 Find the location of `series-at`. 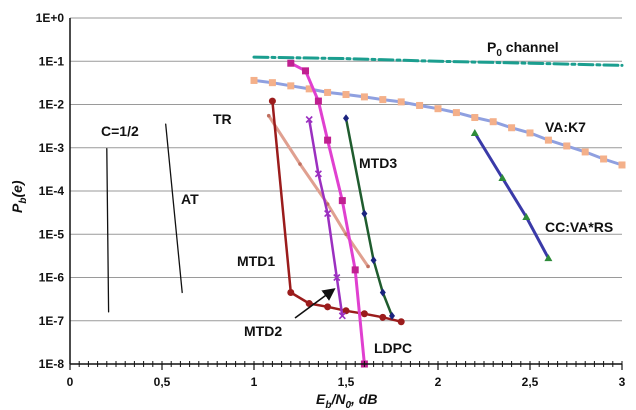

series-at is located at coordinates (174, 208).